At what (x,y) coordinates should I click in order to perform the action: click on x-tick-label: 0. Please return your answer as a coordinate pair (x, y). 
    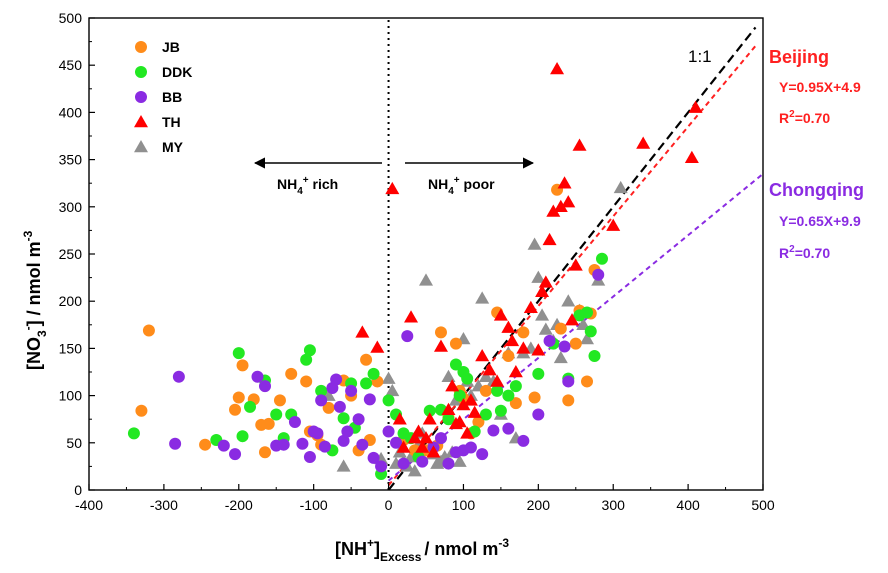
    Looking at the image, I should click on (389, 505).